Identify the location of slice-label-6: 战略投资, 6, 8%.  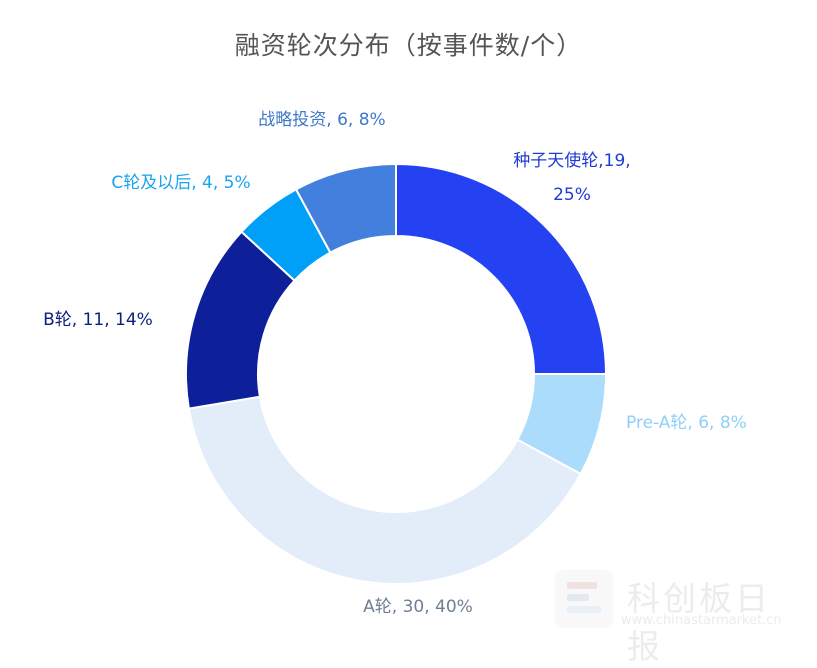
(321, 120).